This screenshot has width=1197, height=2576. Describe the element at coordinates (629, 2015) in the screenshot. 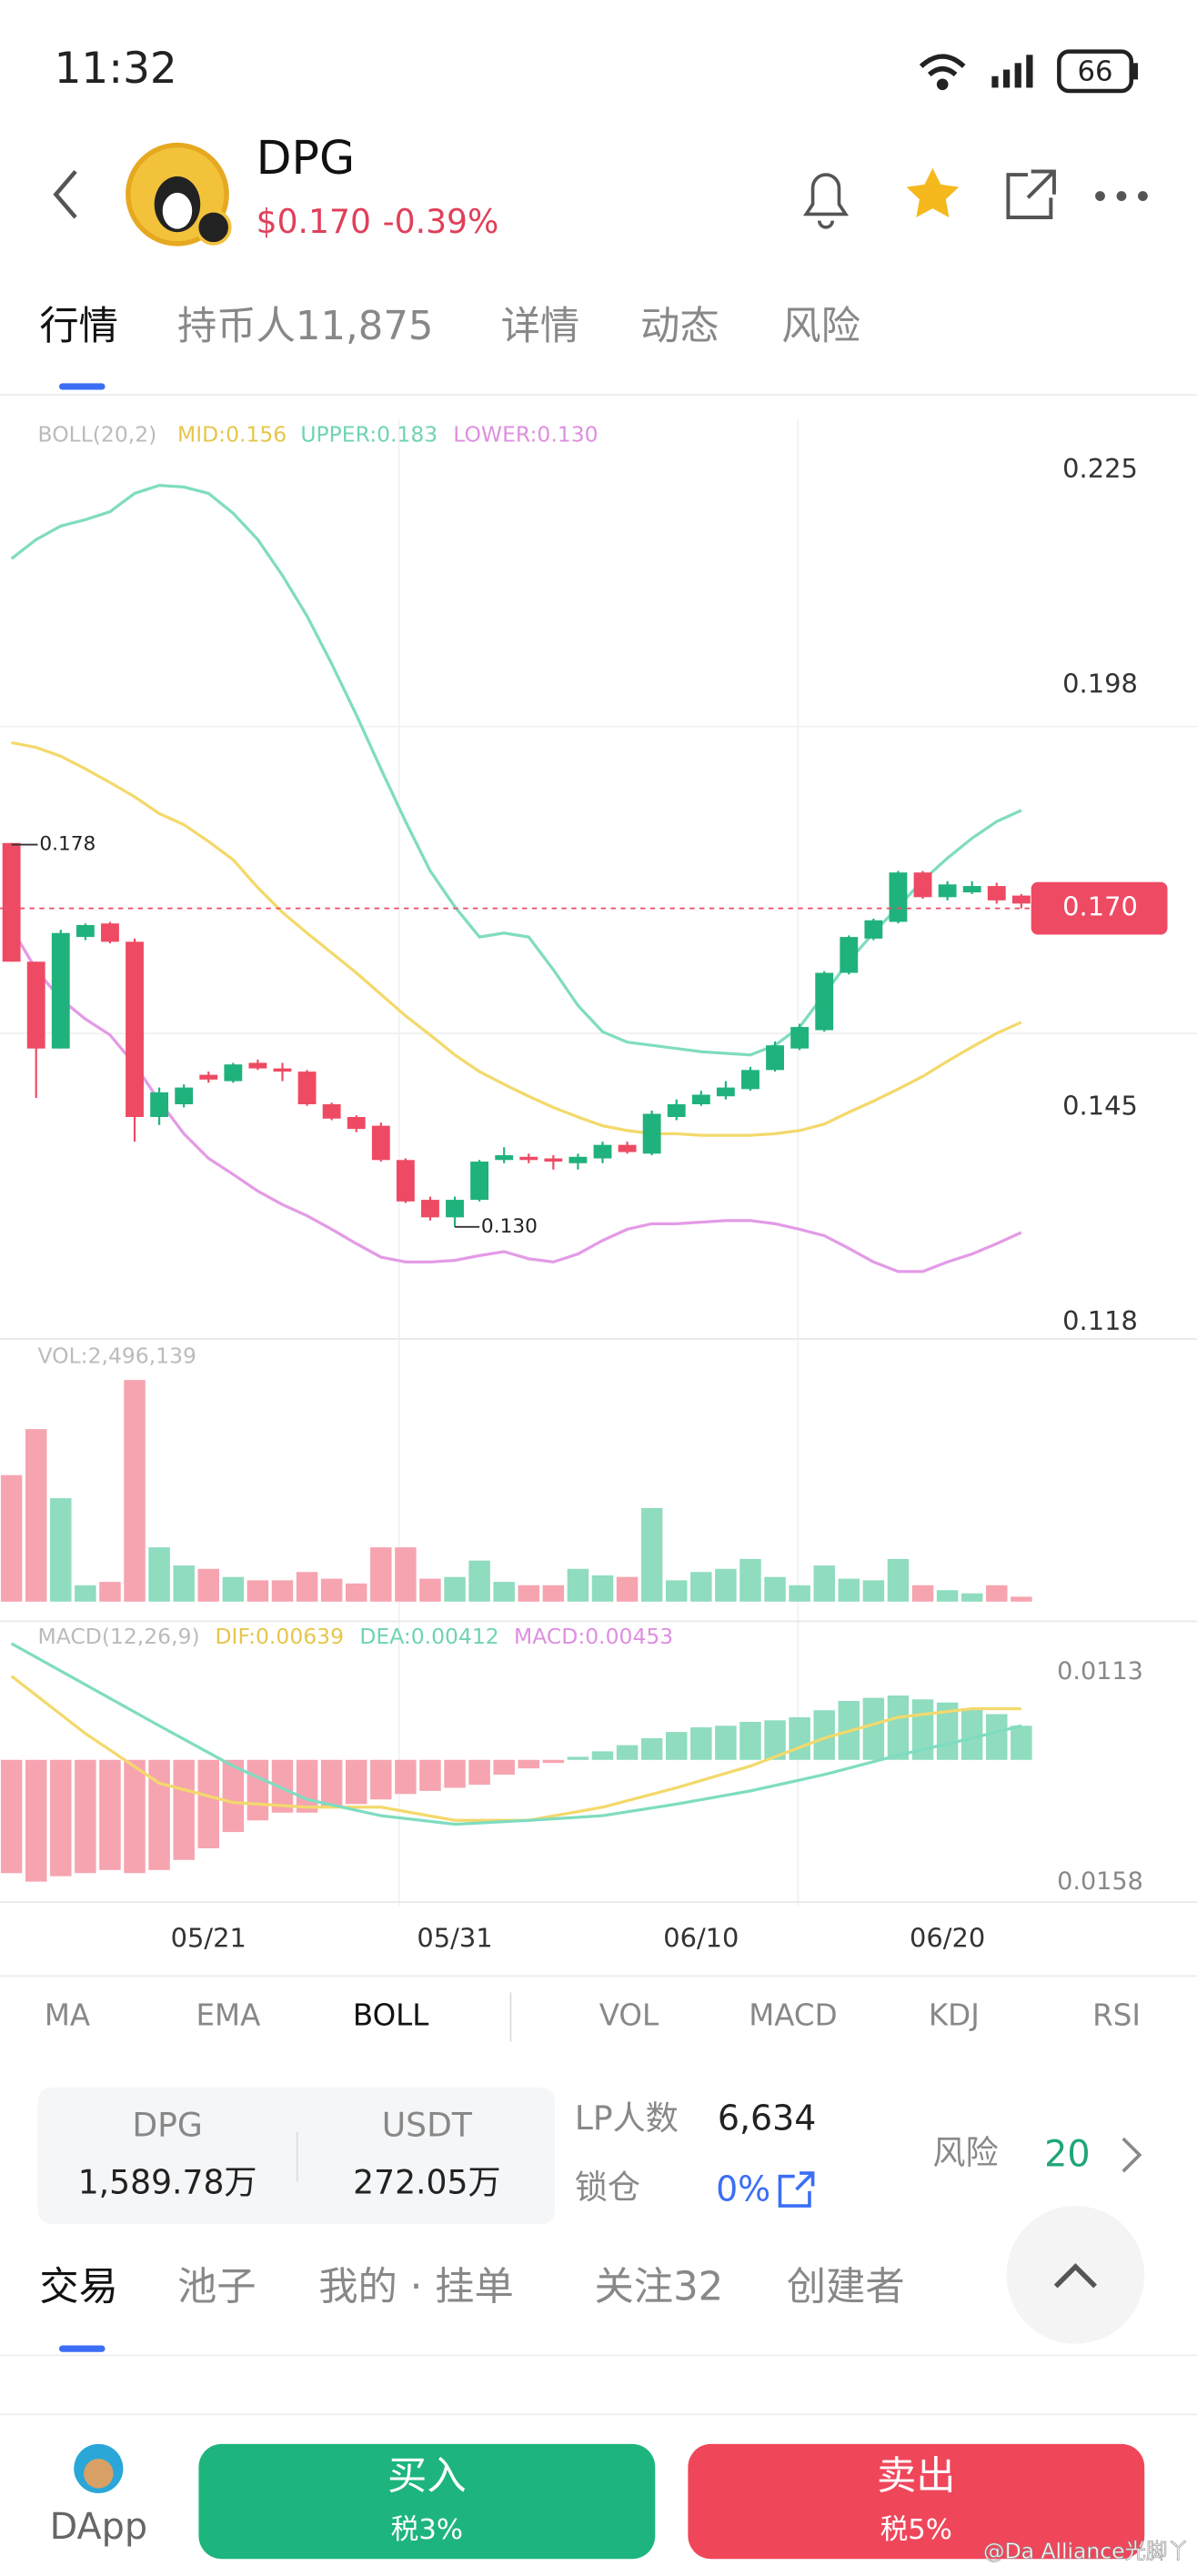

I see `indicator-tab: VOL` at that location.